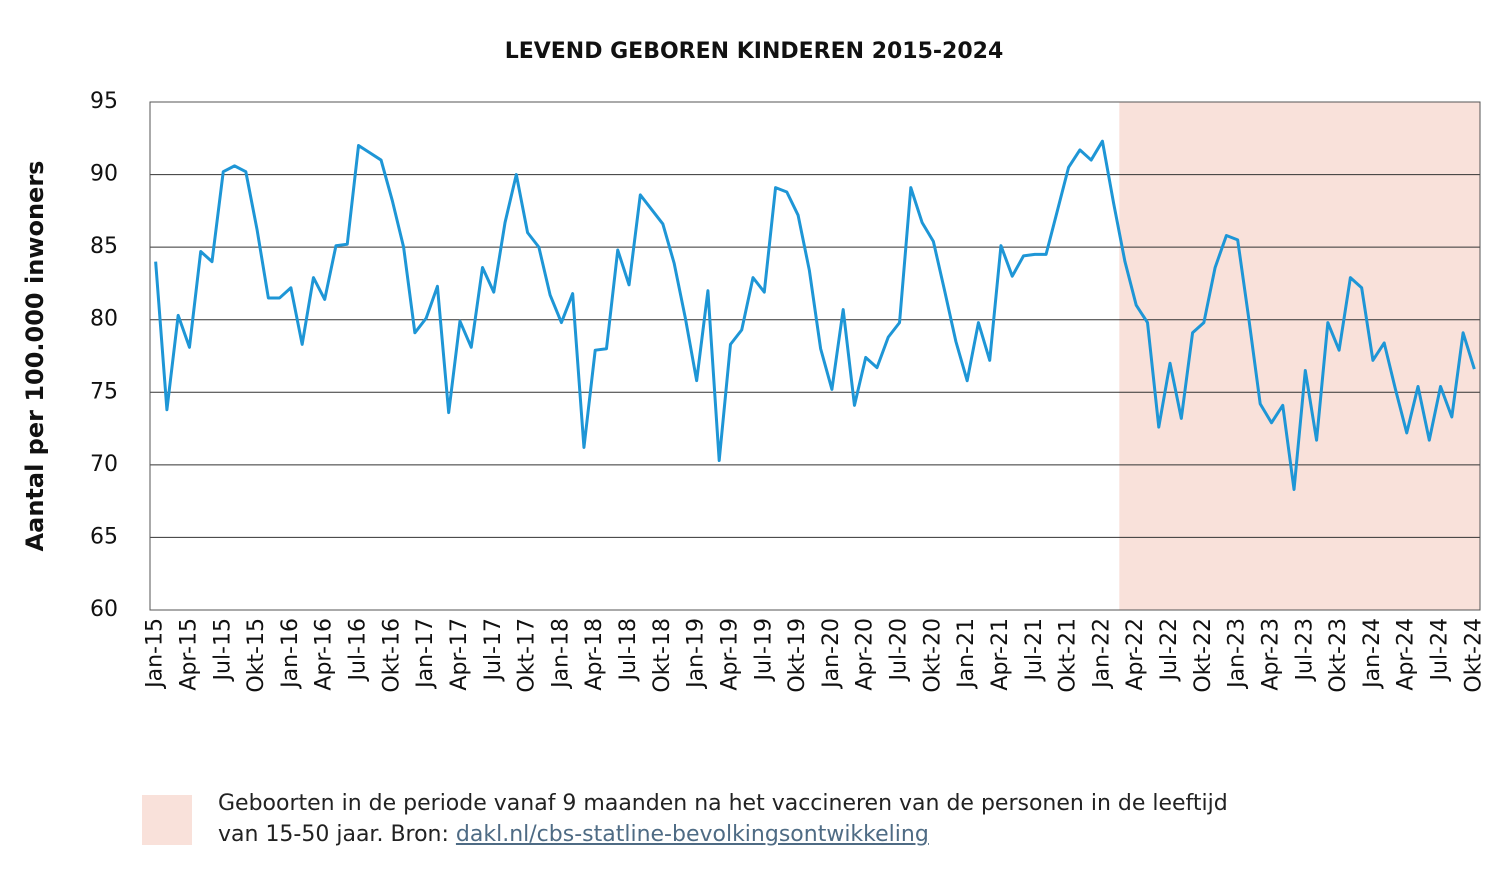  I want to click on x-tick-label: Jul-17, so click(493, 650).